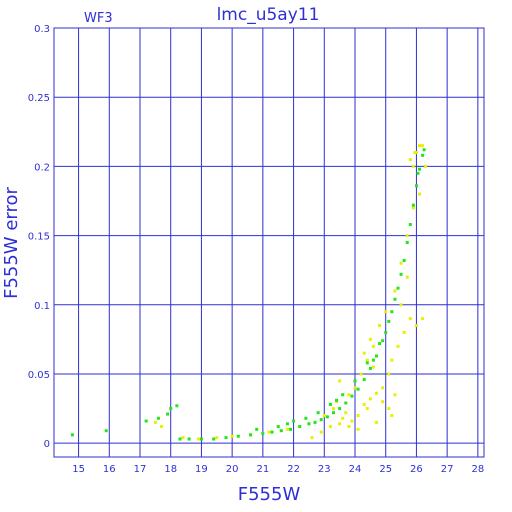  What do you see at coordinates (262, 469) in the screenshot?
I see `x-tick-label: 21` at bounding box center [262, 469].